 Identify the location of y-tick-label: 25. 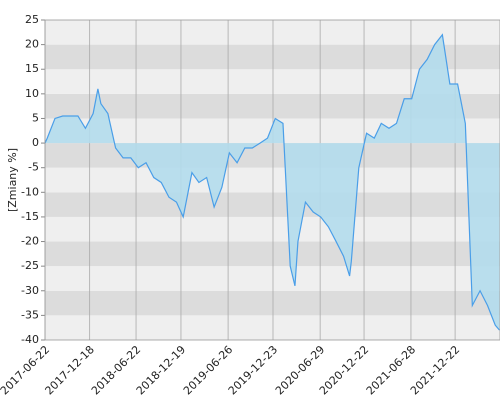
(32, 19).